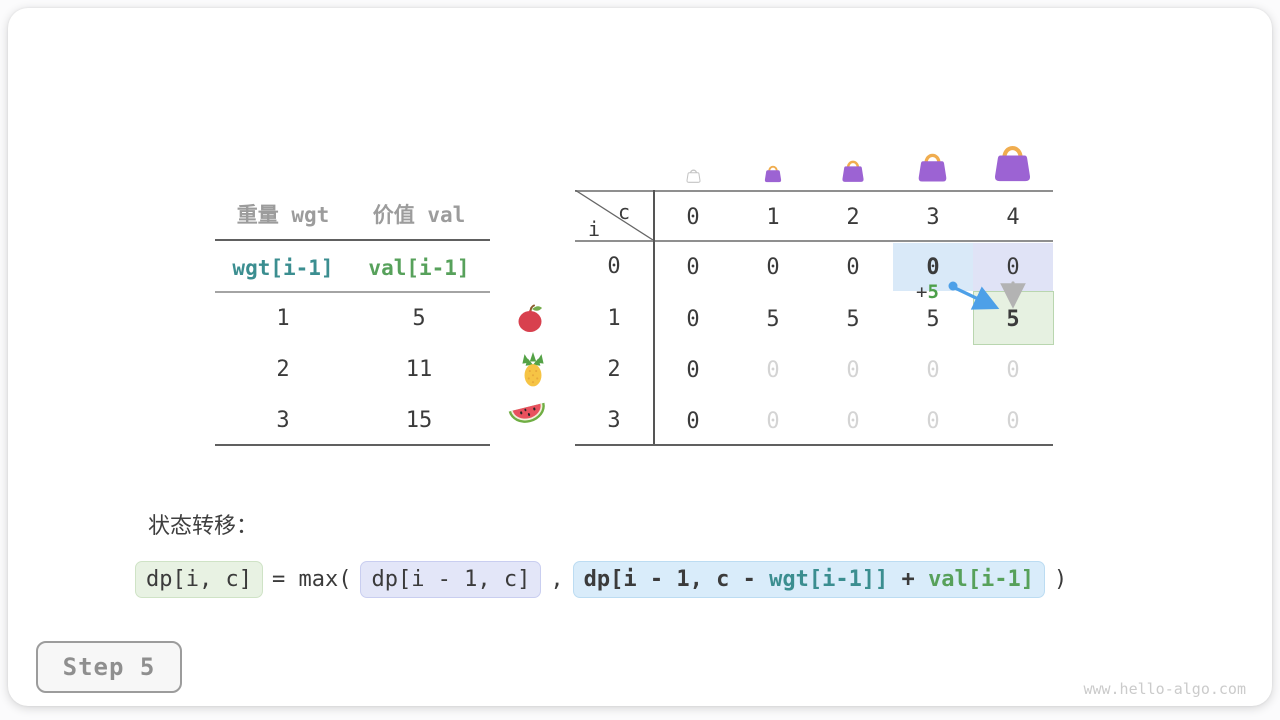 The width and height of the screenshot is (1280, 720). I want to click on dp-cell-r2c0: 0, so click(693, 370).